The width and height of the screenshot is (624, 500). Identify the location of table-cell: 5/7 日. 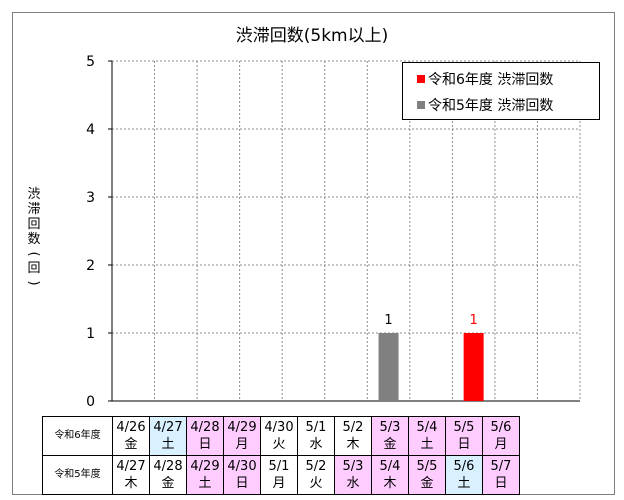
(501, 475).